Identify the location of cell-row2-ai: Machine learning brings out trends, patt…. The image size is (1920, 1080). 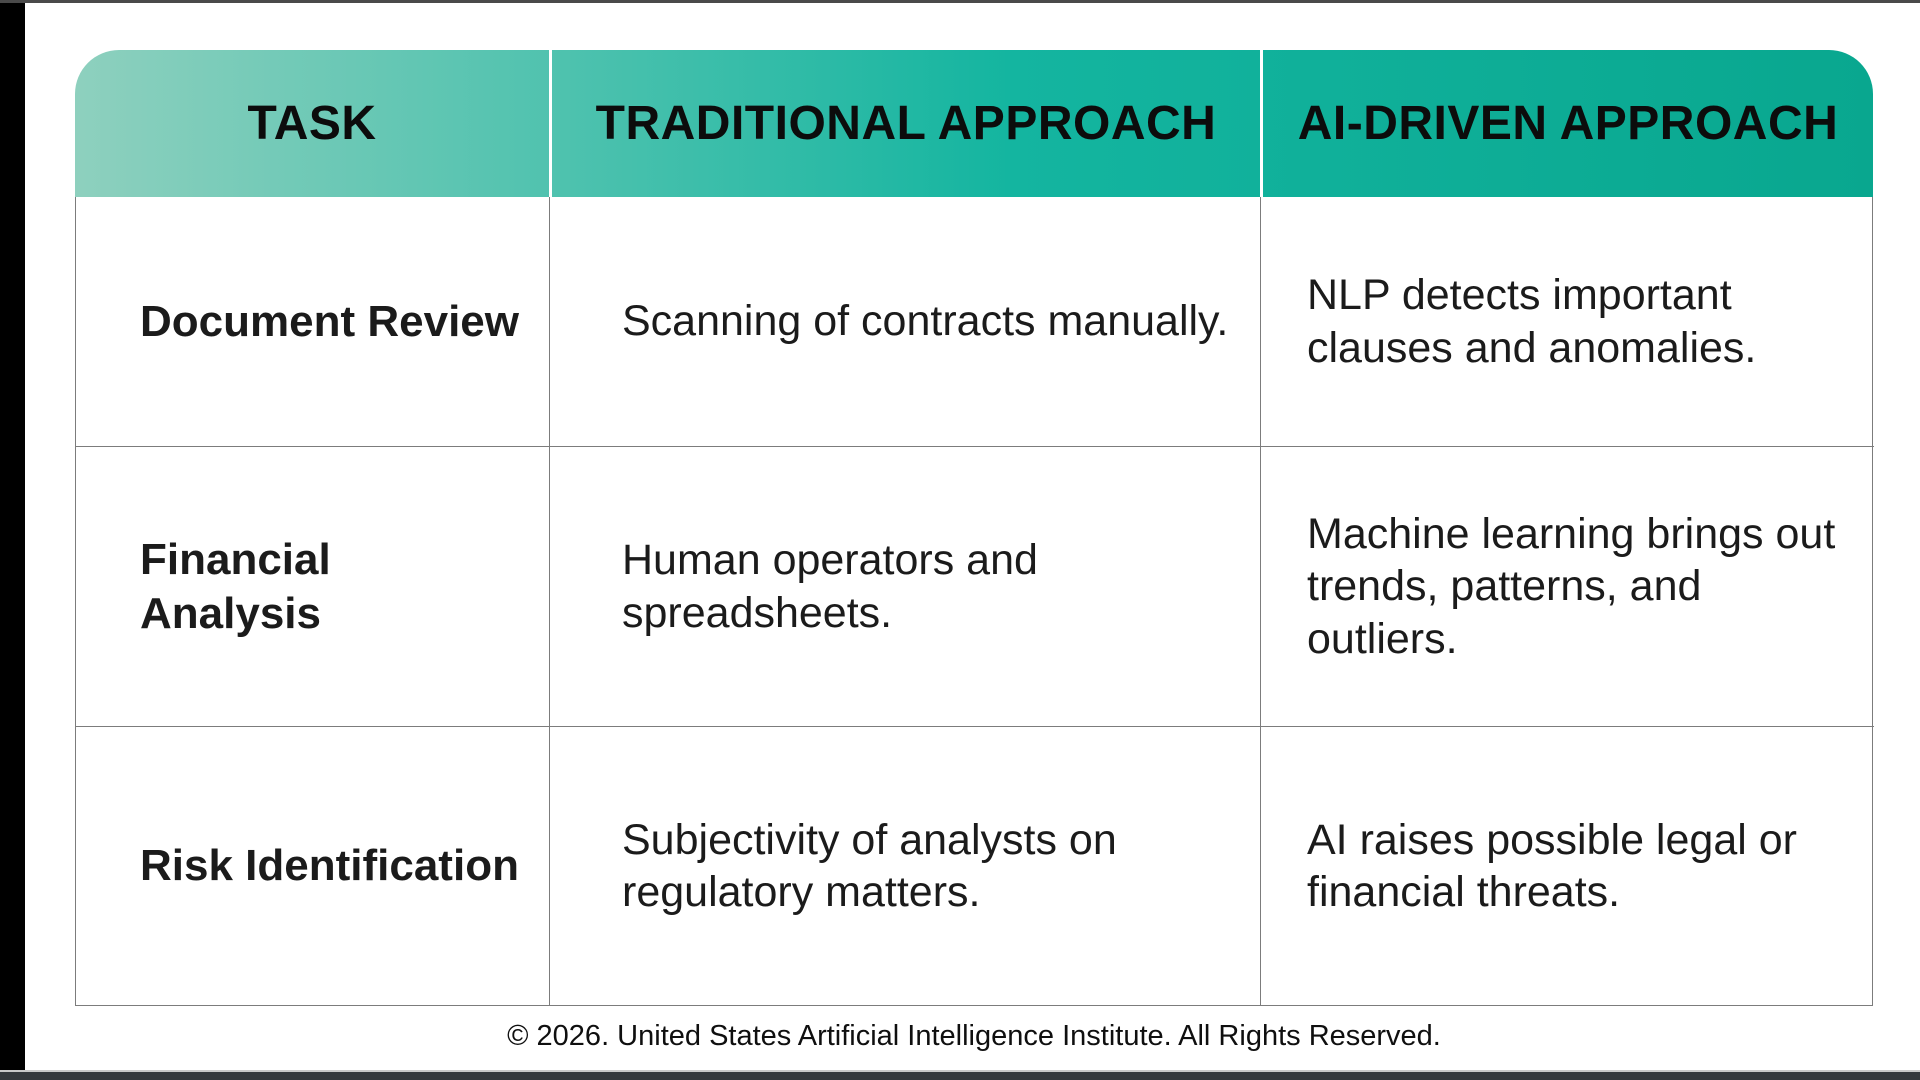
(1567, 587).